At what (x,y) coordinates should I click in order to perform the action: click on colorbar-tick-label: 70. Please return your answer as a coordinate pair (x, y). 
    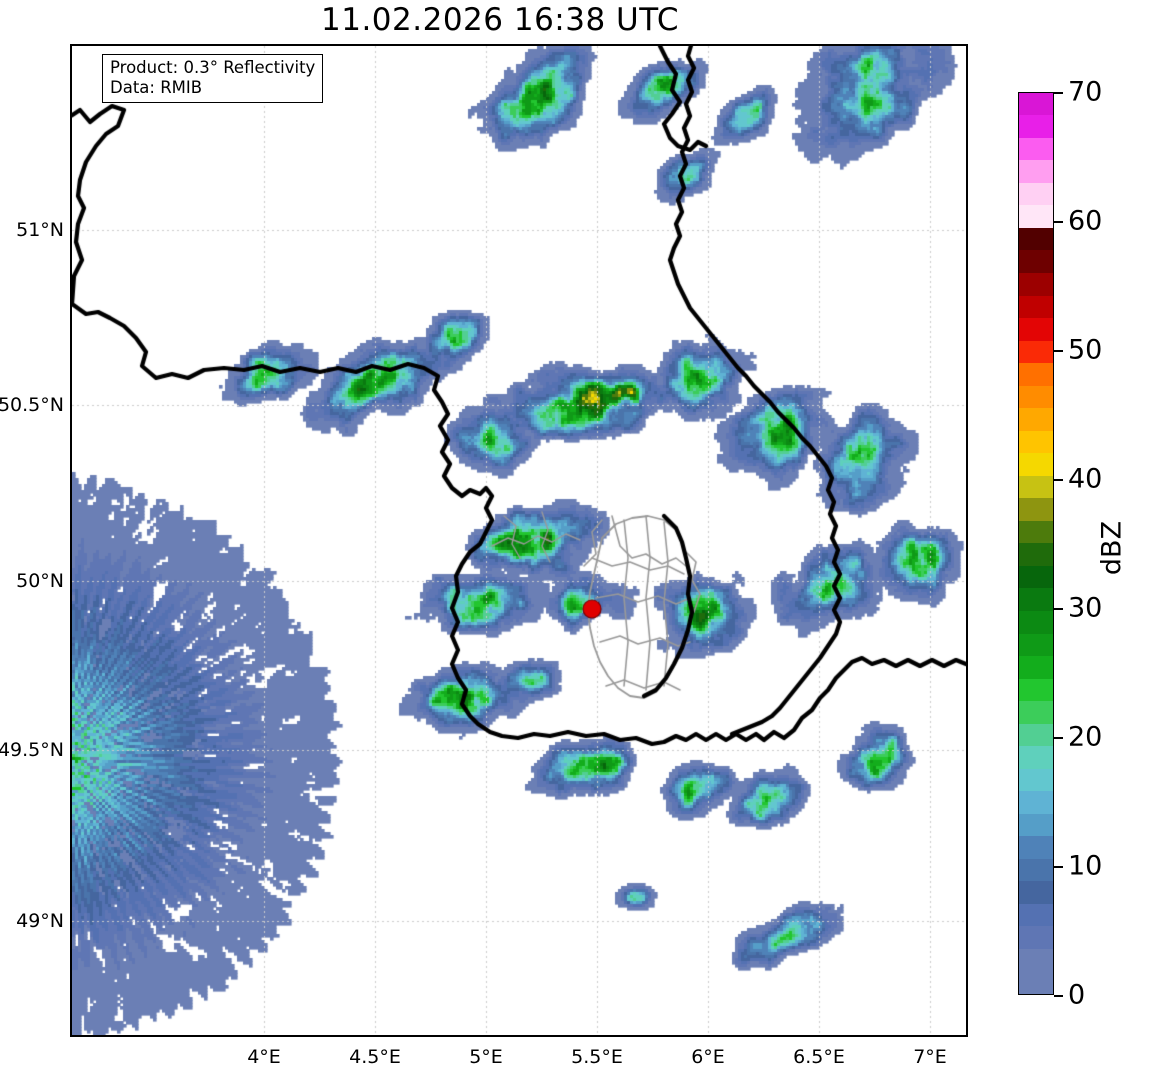
    Looking at the image, I should click on (1085, 92).